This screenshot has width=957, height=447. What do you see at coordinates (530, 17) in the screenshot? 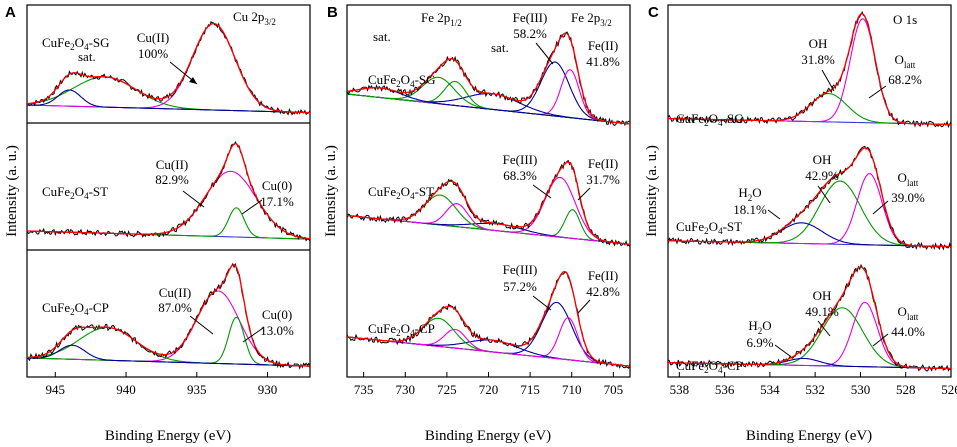
I see `panel-b-sg-fe3-label: Fe(III)` at bounding box center [530, 17].